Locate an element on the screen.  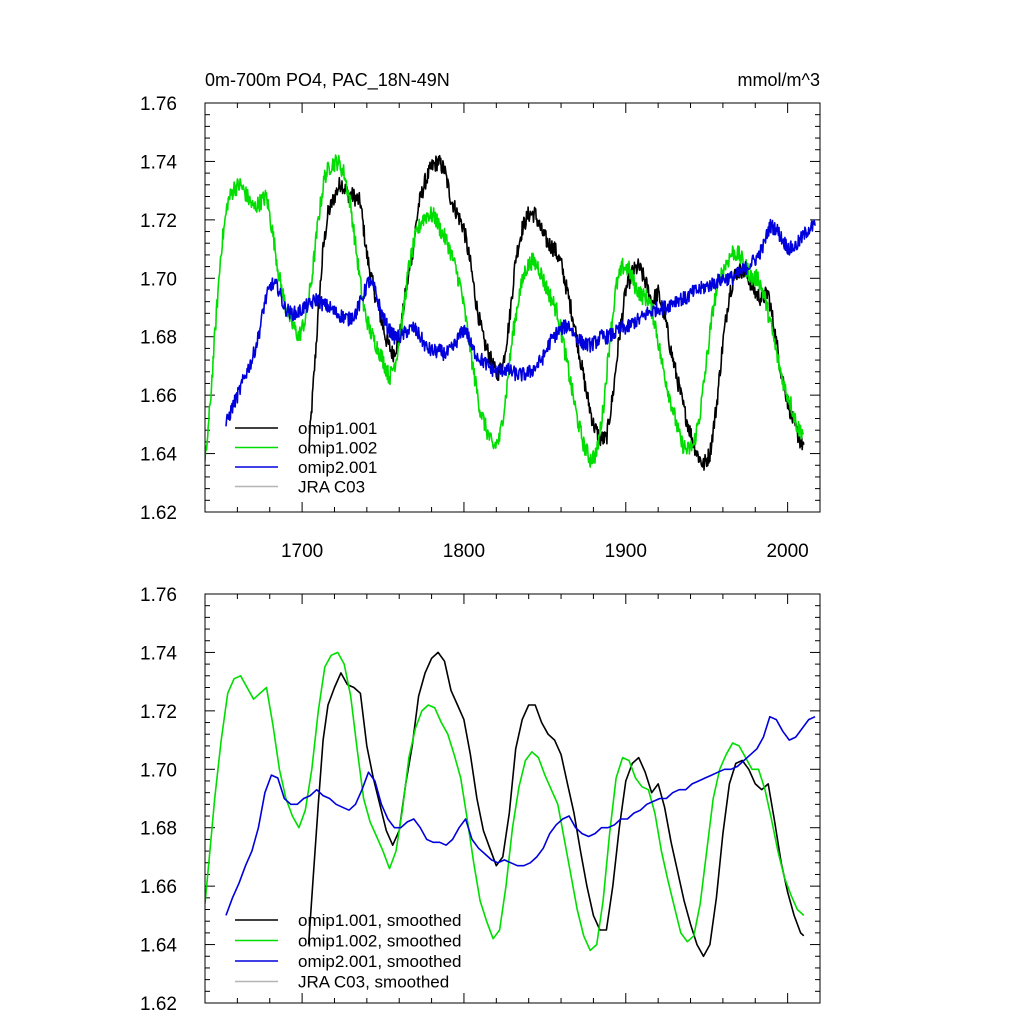
legend-label: JRA C03 is located at coordinates (331, 487).